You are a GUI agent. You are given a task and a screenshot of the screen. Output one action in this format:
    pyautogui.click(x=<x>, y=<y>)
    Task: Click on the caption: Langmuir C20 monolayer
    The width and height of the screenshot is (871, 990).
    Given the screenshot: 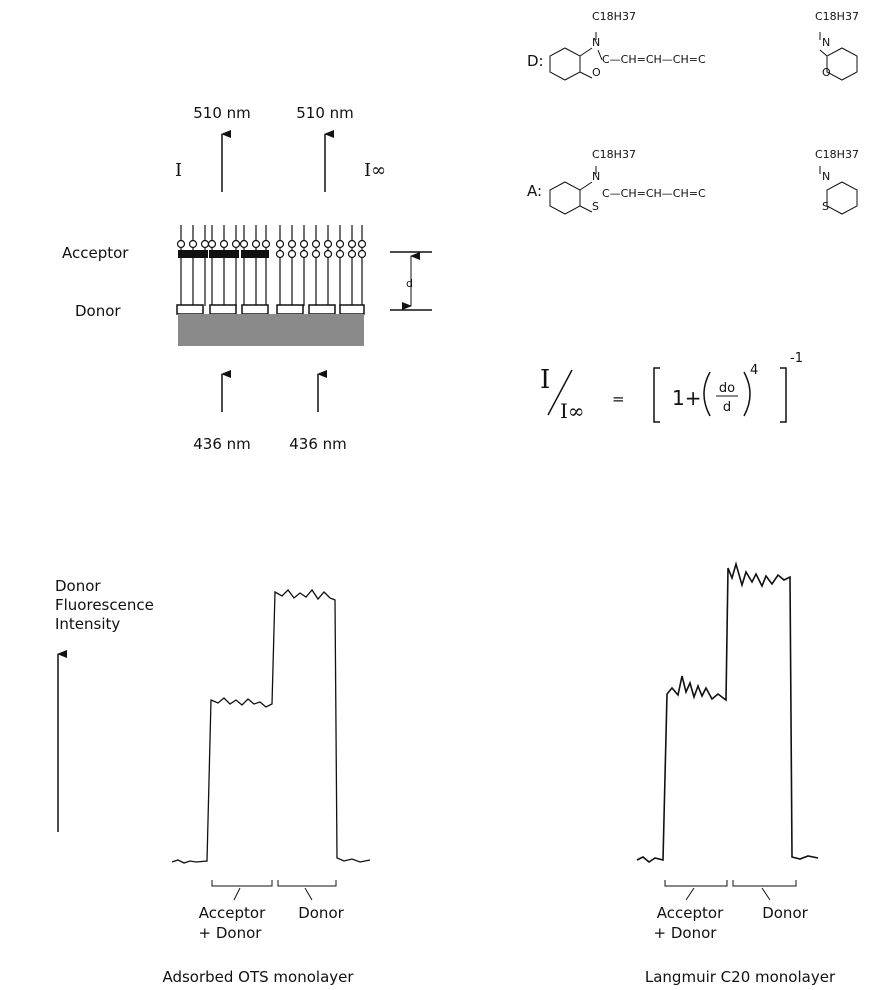 What is the action you would take?
    pyautogui.click(x=740, y=977)
    